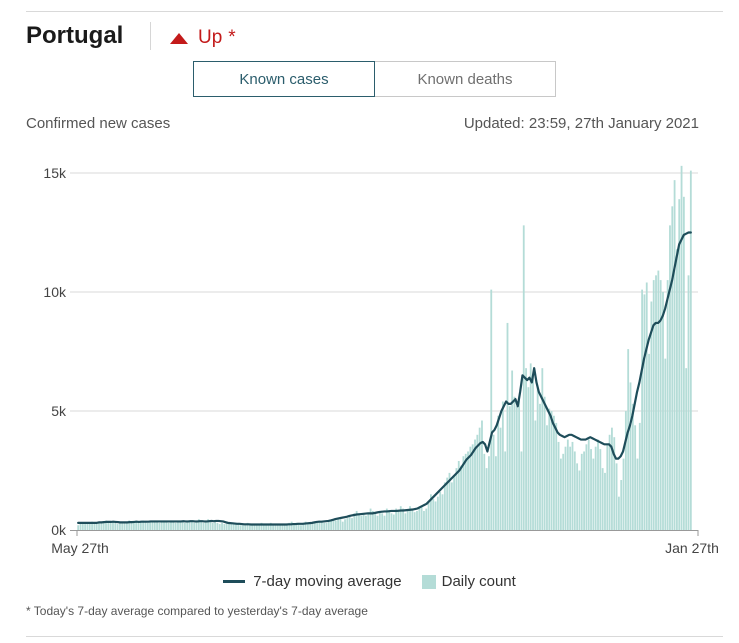 The height and width of the screenshot is (643, 739). I want to click on trend-label: Up, so click(210, 37).